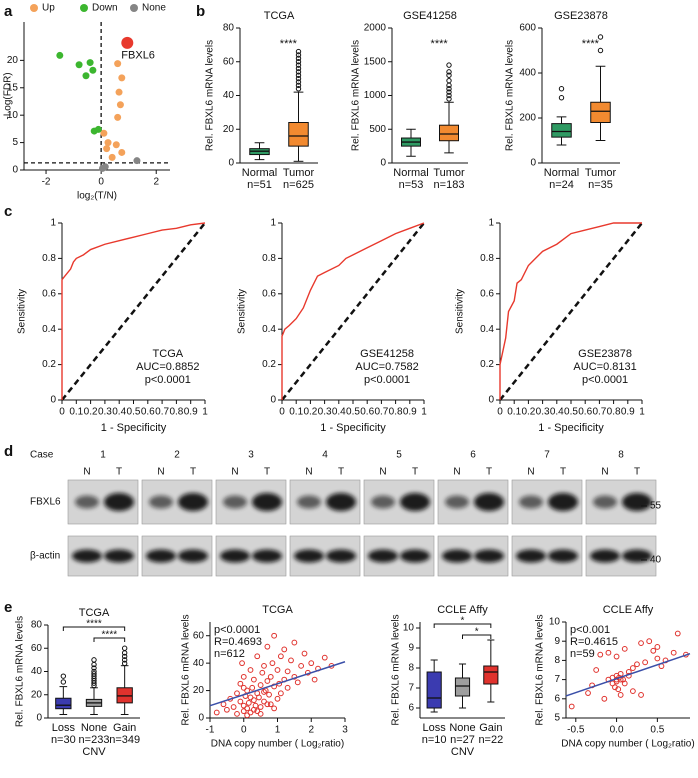  What do you see at coordinates (308, 472) in the screenshot?
I see `lane-label: N` at bounding box center [308, 472].